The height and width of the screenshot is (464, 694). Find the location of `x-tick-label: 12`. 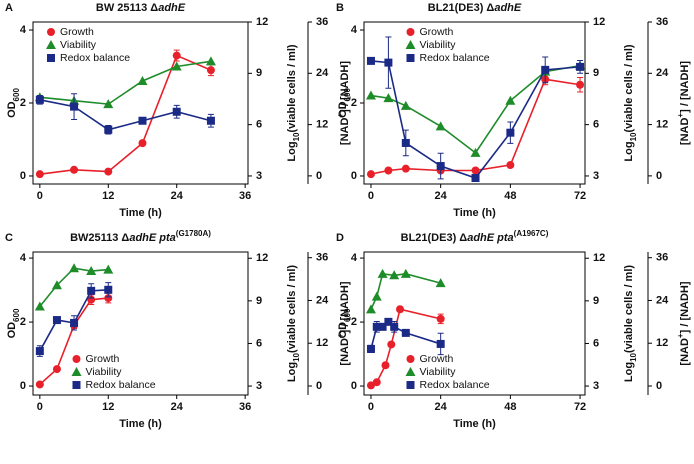

x-tick-label: 12 is located at coordinates (108, 196).